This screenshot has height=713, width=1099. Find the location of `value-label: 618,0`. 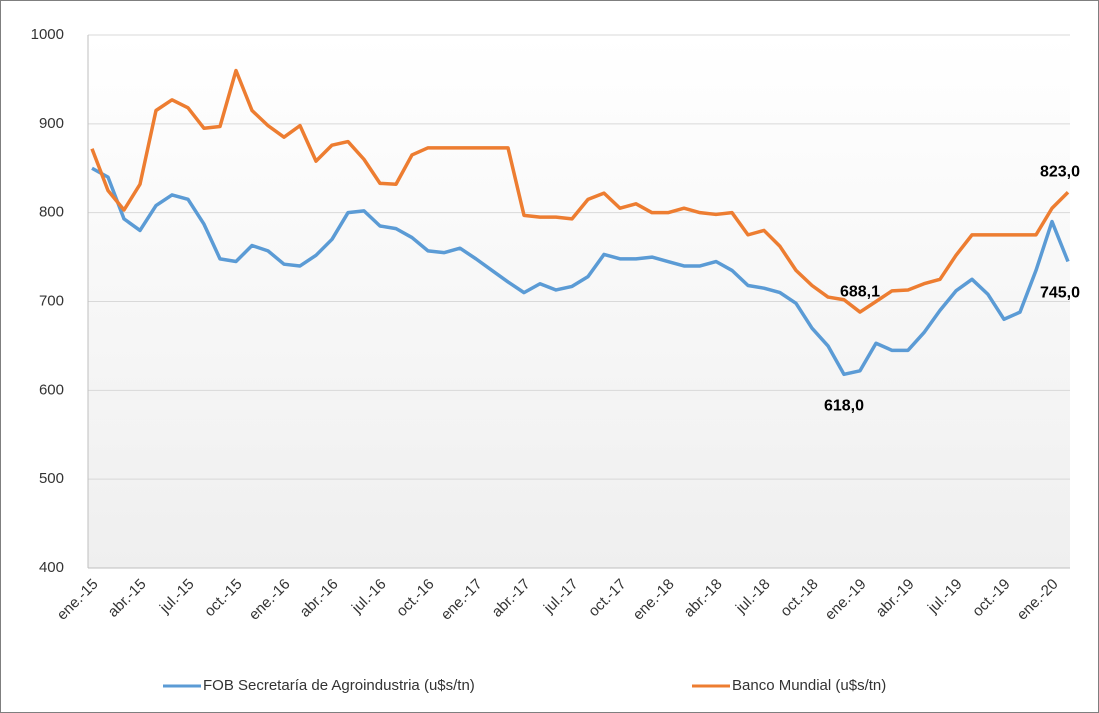

value-label: 618,0 is located at coordinates (844, 406).